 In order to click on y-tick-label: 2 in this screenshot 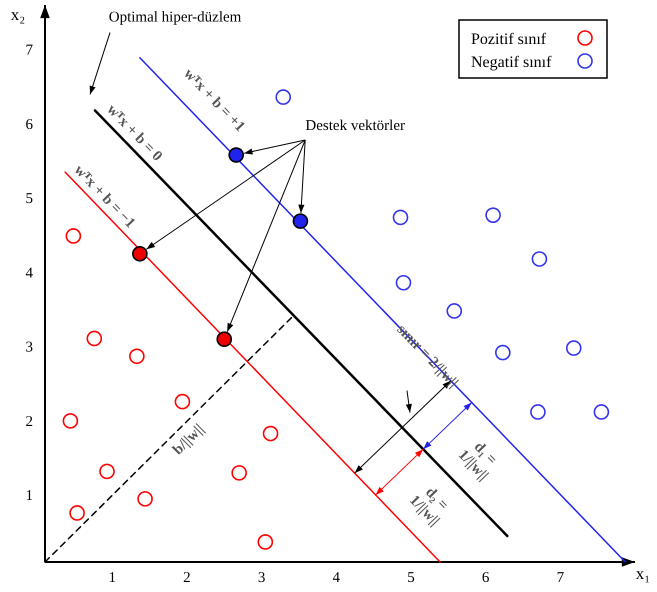, I will do `click(29, 422)`.